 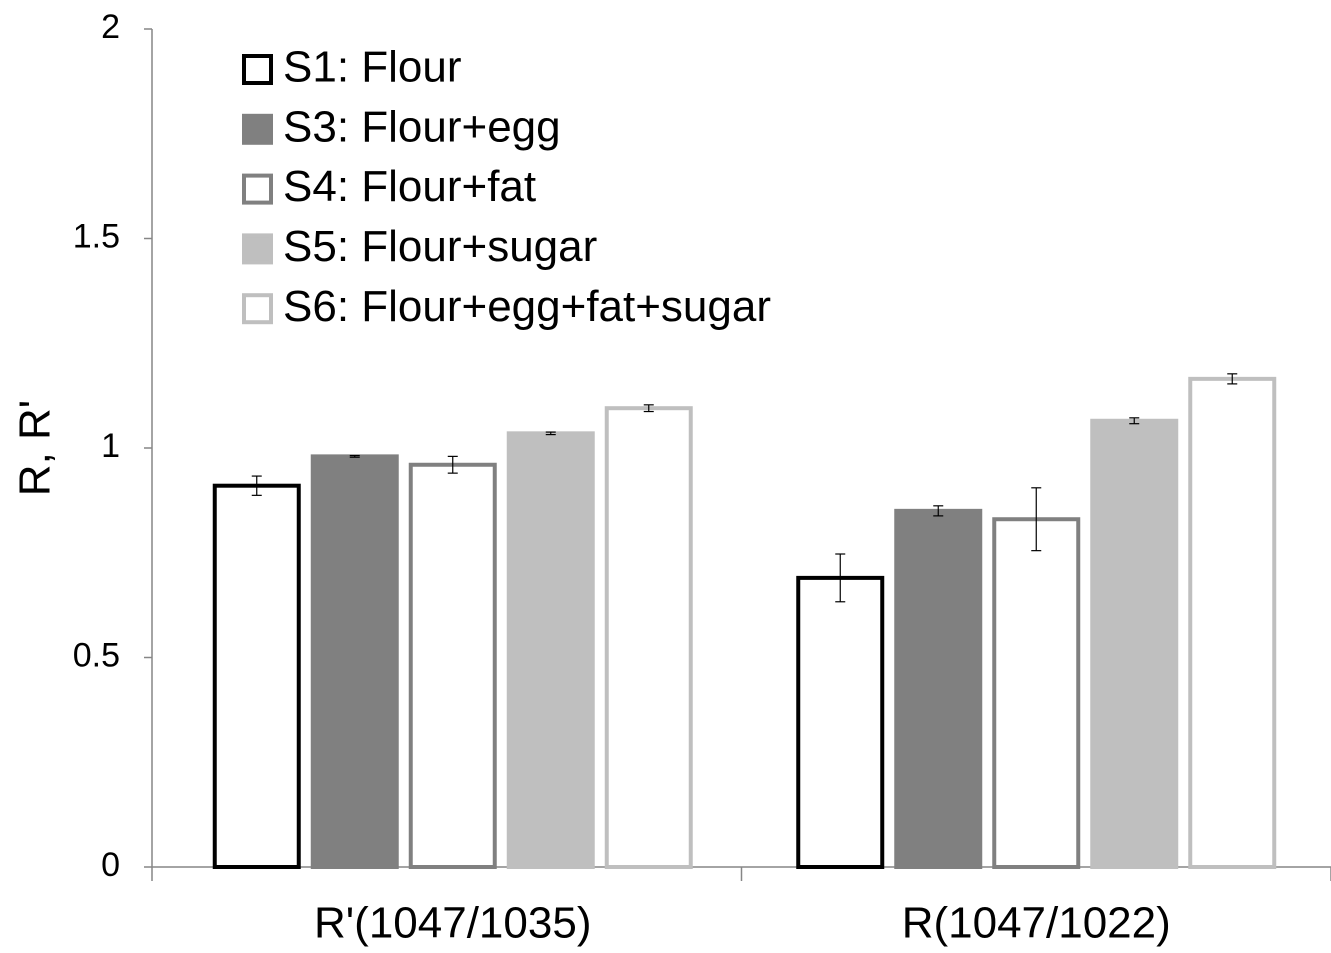 I want to click on x-tick-label: R(1047/1022), so click(x=1036, y=923).